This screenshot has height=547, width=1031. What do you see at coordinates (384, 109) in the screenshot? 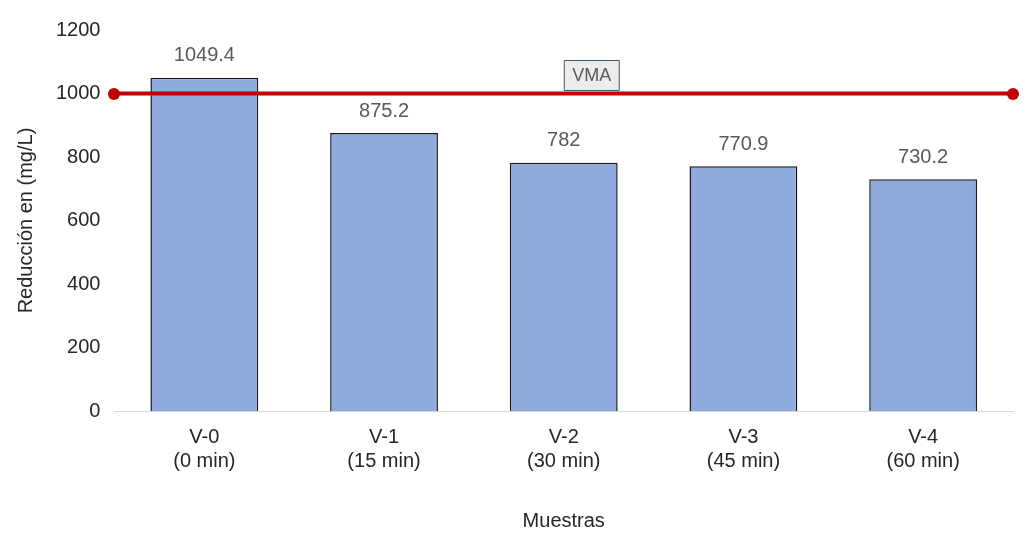
I see `data-label: 875.2` at bounding box center [384, 109].